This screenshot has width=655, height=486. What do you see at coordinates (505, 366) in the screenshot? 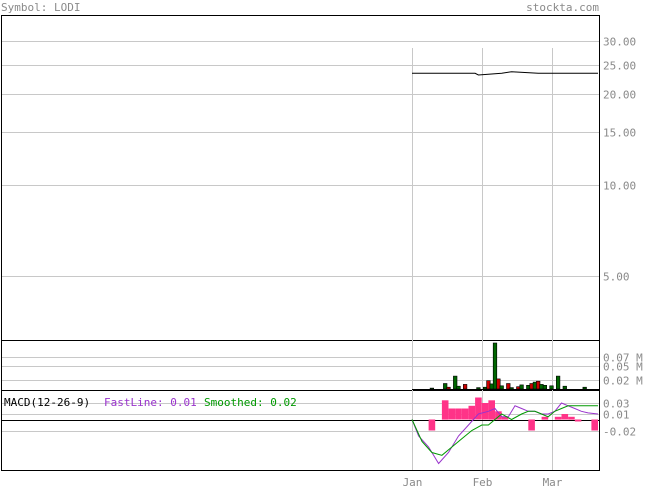
I see `volume-layer` at bounding box center [505, 366].